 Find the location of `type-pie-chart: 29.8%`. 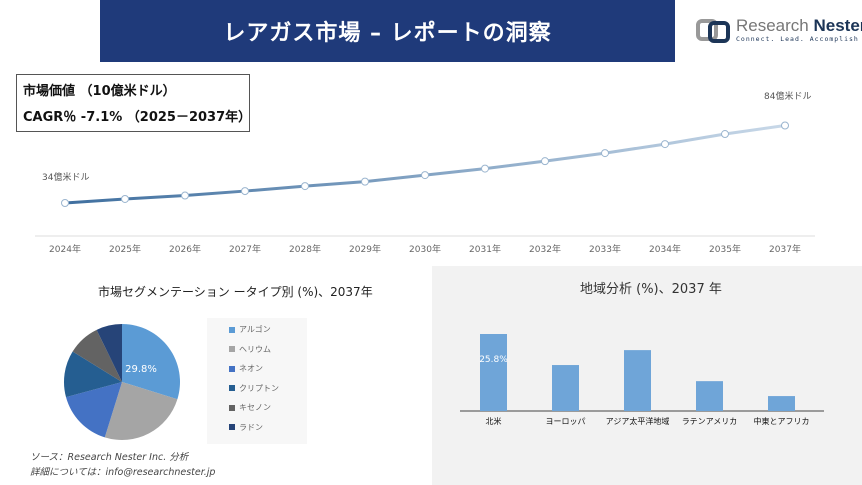

type-pie-chart: 29.8% is located at coordinates (122, 382).